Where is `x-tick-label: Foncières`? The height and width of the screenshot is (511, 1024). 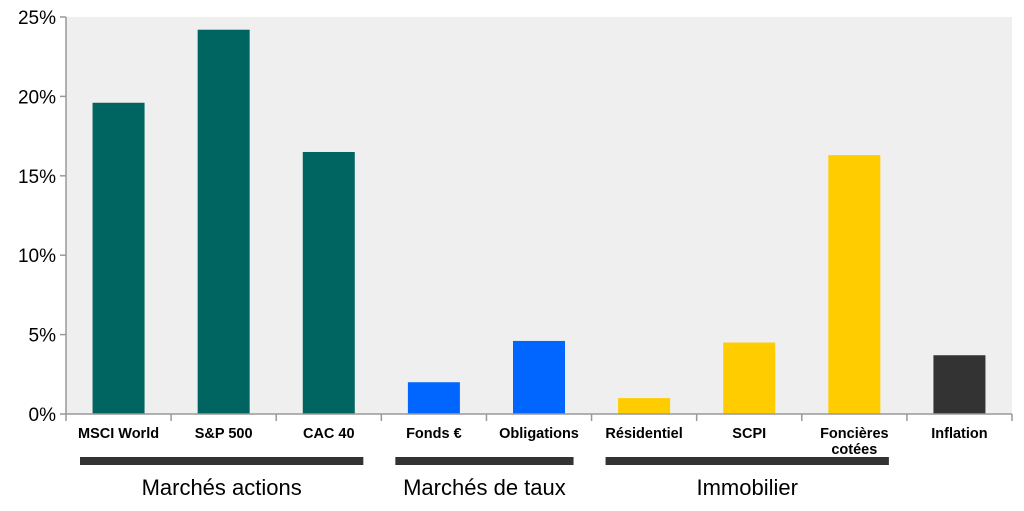 x-tick-label: Foncières is located at coordinates (854, 434).